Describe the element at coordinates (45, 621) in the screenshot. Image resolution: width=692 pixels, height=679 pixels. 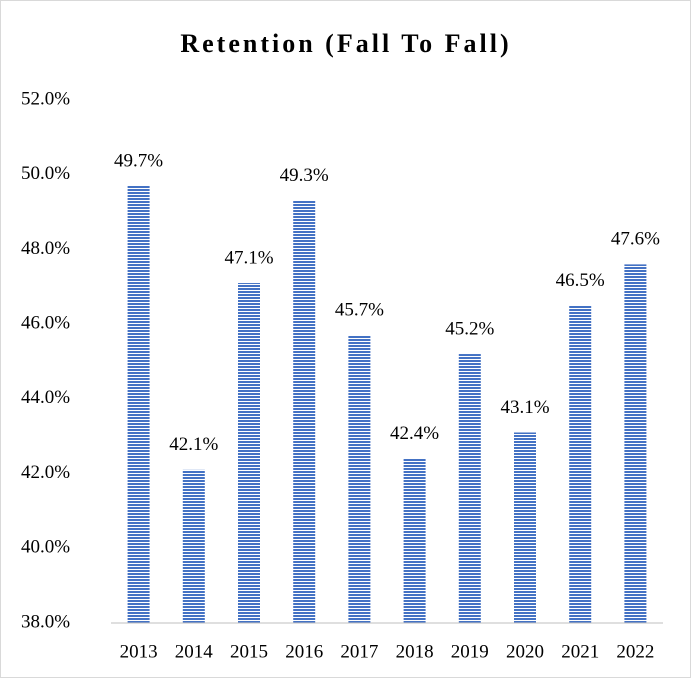
I see `y-tick-label: 38.0%` at that location.